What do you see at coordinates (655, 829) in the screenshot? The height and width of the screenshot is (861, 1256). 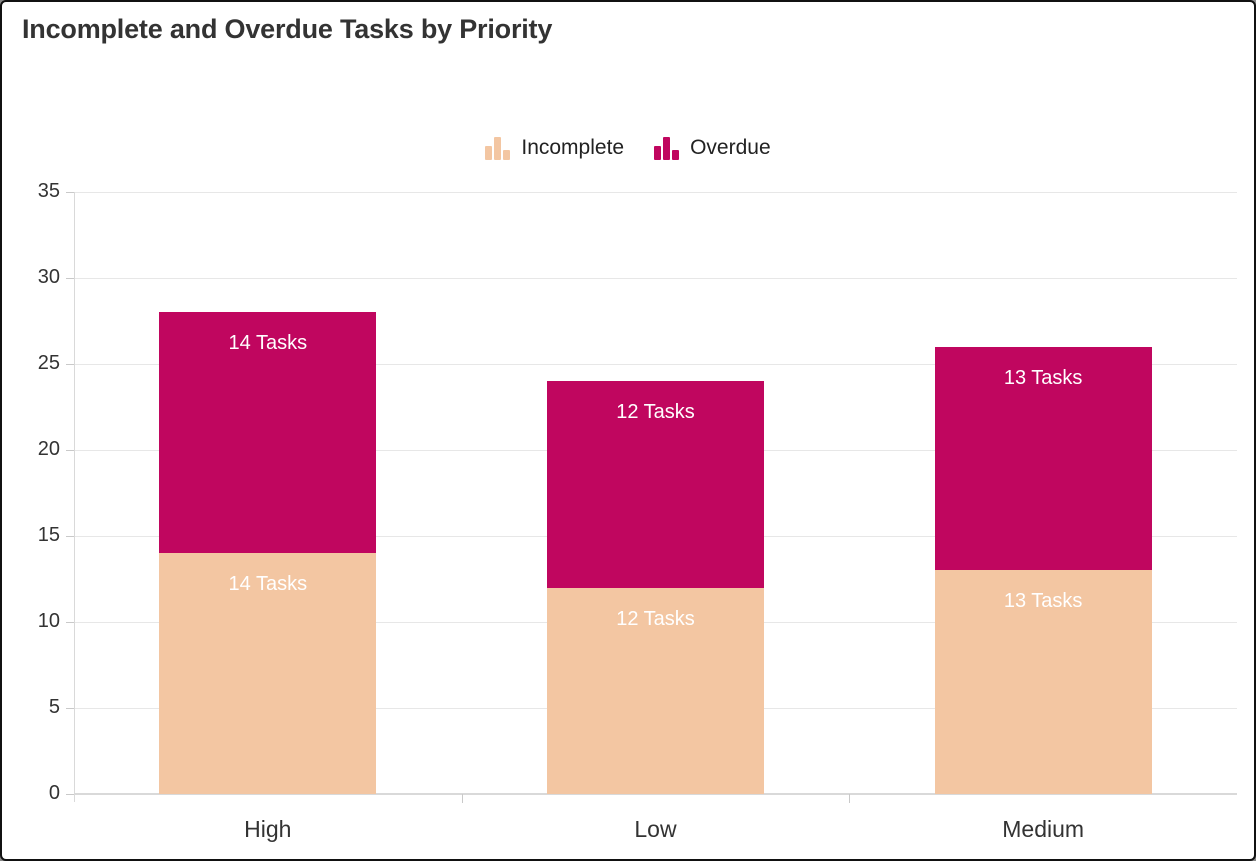 I see `x-axis-label-low: Low` at bounding box center [655, 829].